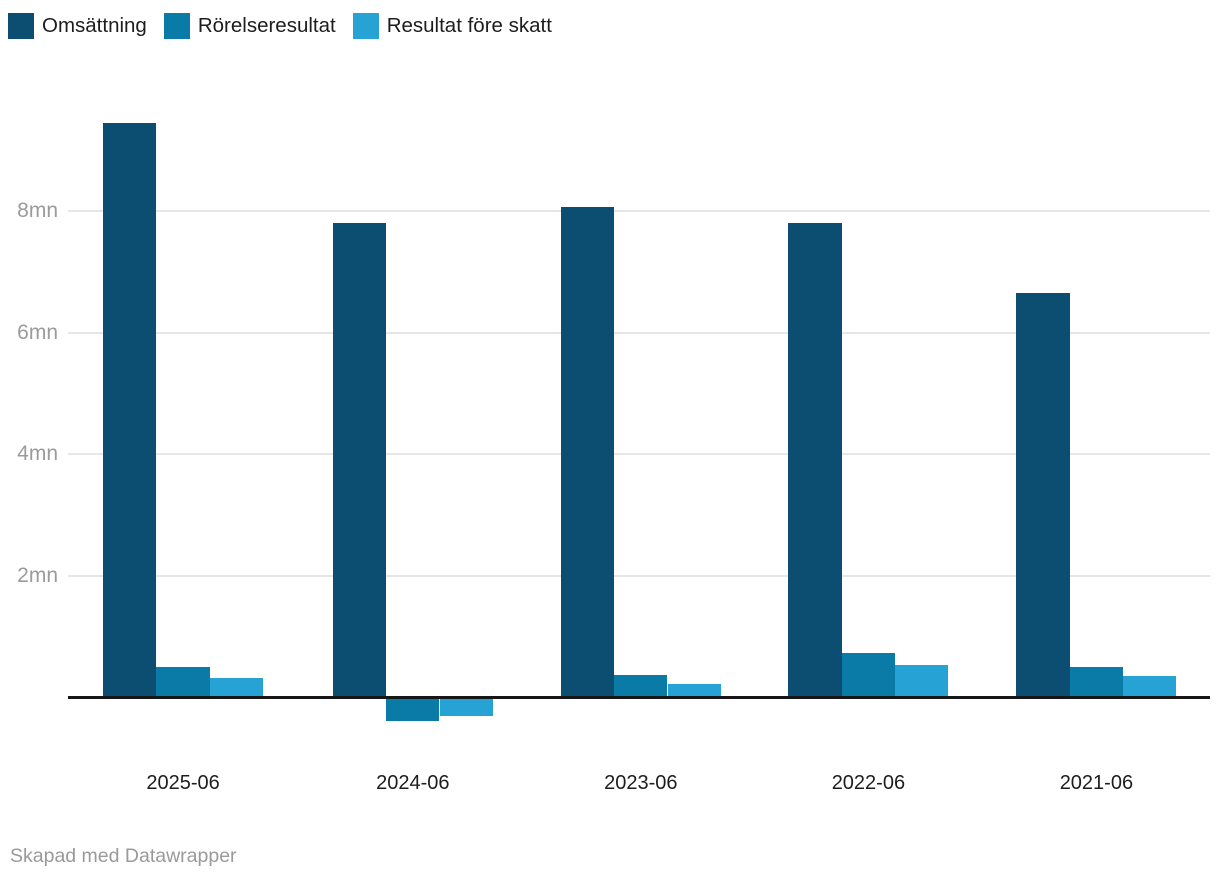  What do you see at coordinates (815, 459) in the screenshot?
I see `bar-2022-06-oms-ttning` at bounding box center [815, 459].